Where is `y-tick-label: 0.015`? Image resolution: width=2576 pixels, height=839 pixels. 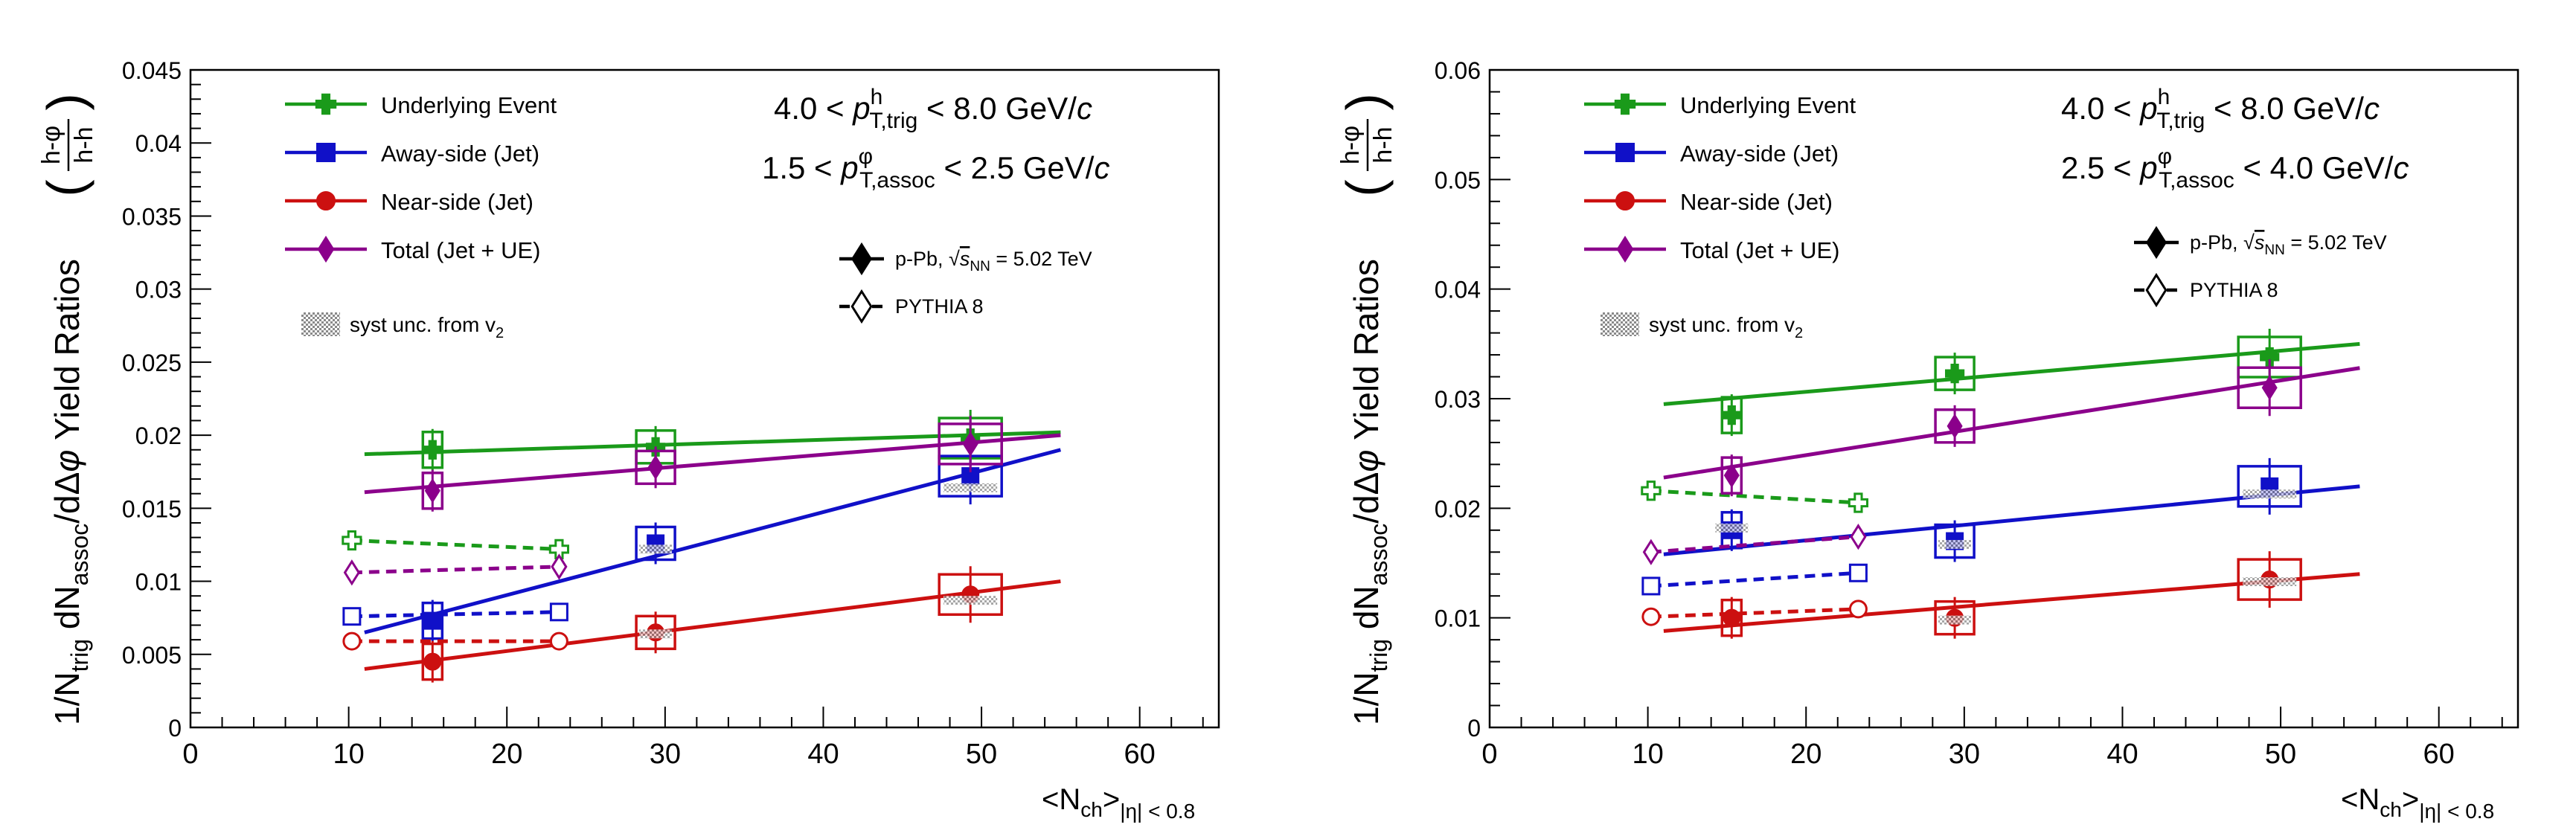
y-tick-label: 0.015 is located at coordinates (152, 509).